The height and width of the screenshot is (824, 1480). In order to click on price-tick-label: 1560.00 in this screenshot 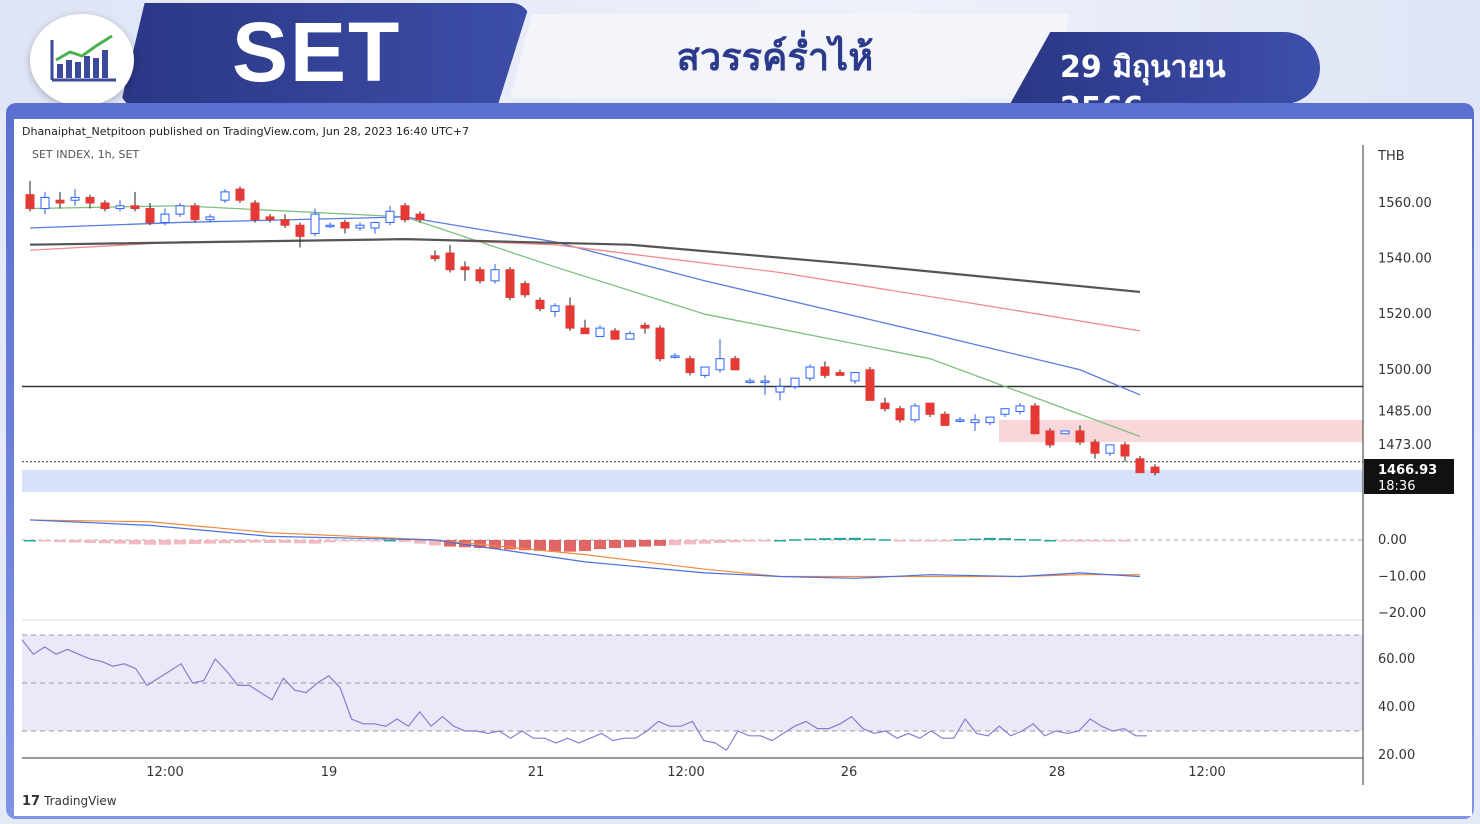, I will do `click(1405, 203)`.